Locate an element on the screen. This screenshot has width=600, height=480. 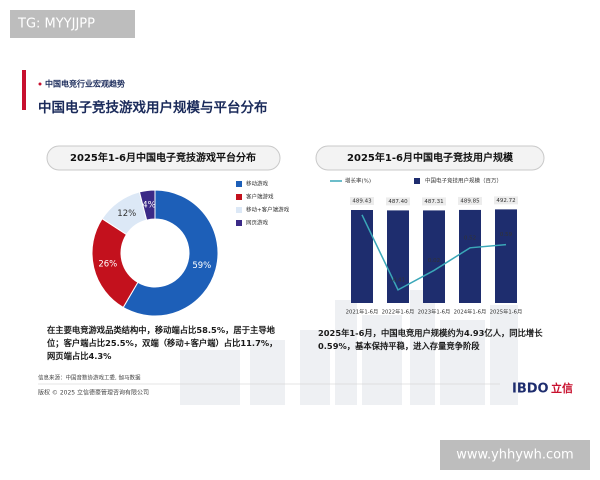
value-label: 487.31 is located at coordinates (433, 202).